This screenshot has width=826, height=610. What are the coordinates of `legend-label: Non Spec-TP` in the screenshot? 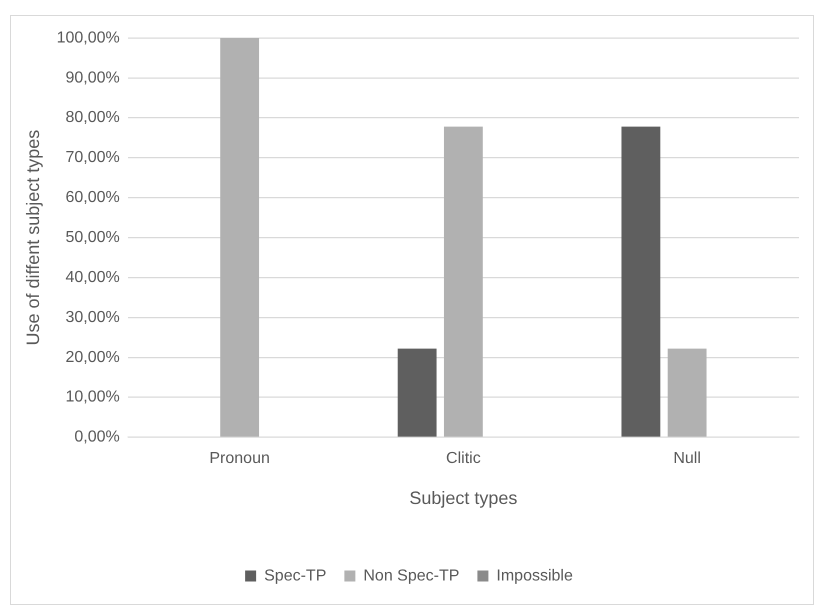 It's located at (411, 575).